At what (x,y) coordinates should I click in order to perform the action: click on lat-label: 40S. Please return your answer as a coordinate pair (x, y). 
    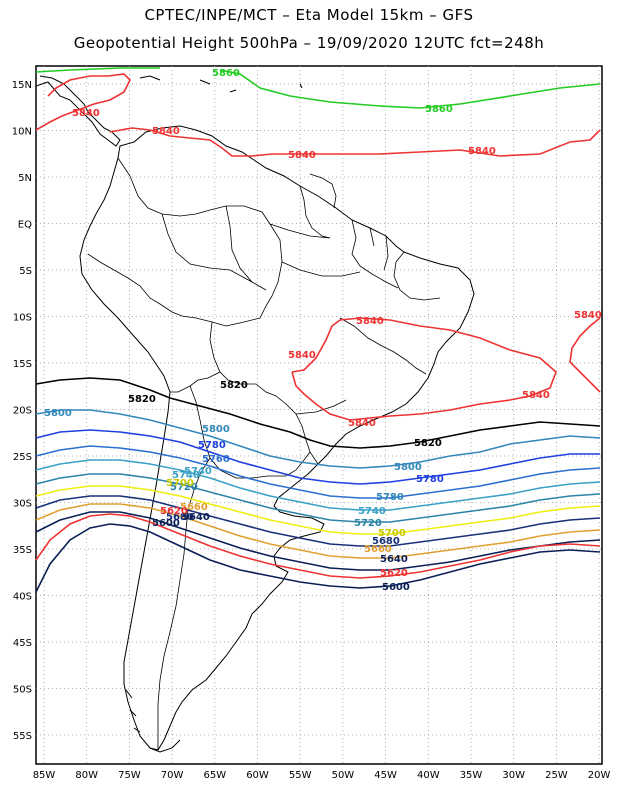
    Looking at the image, I should click on (22, 597).